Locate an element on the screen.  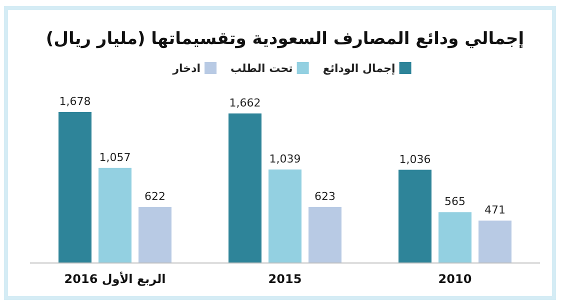
data-label: 623 is located at coordinates (325, 196).